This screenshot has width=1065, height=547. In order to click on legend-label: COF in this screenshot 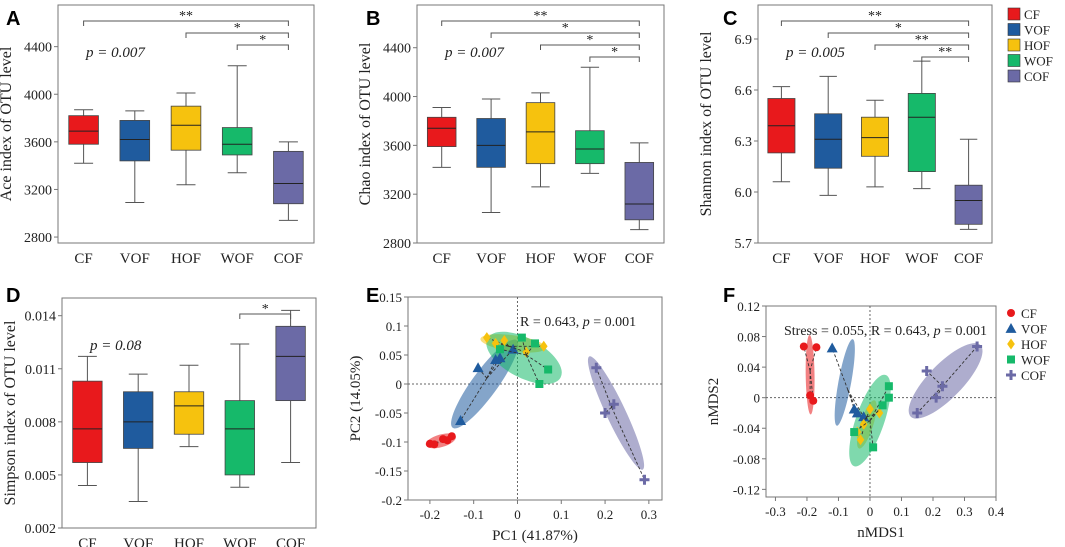, I will do `click(1036, 76)`.